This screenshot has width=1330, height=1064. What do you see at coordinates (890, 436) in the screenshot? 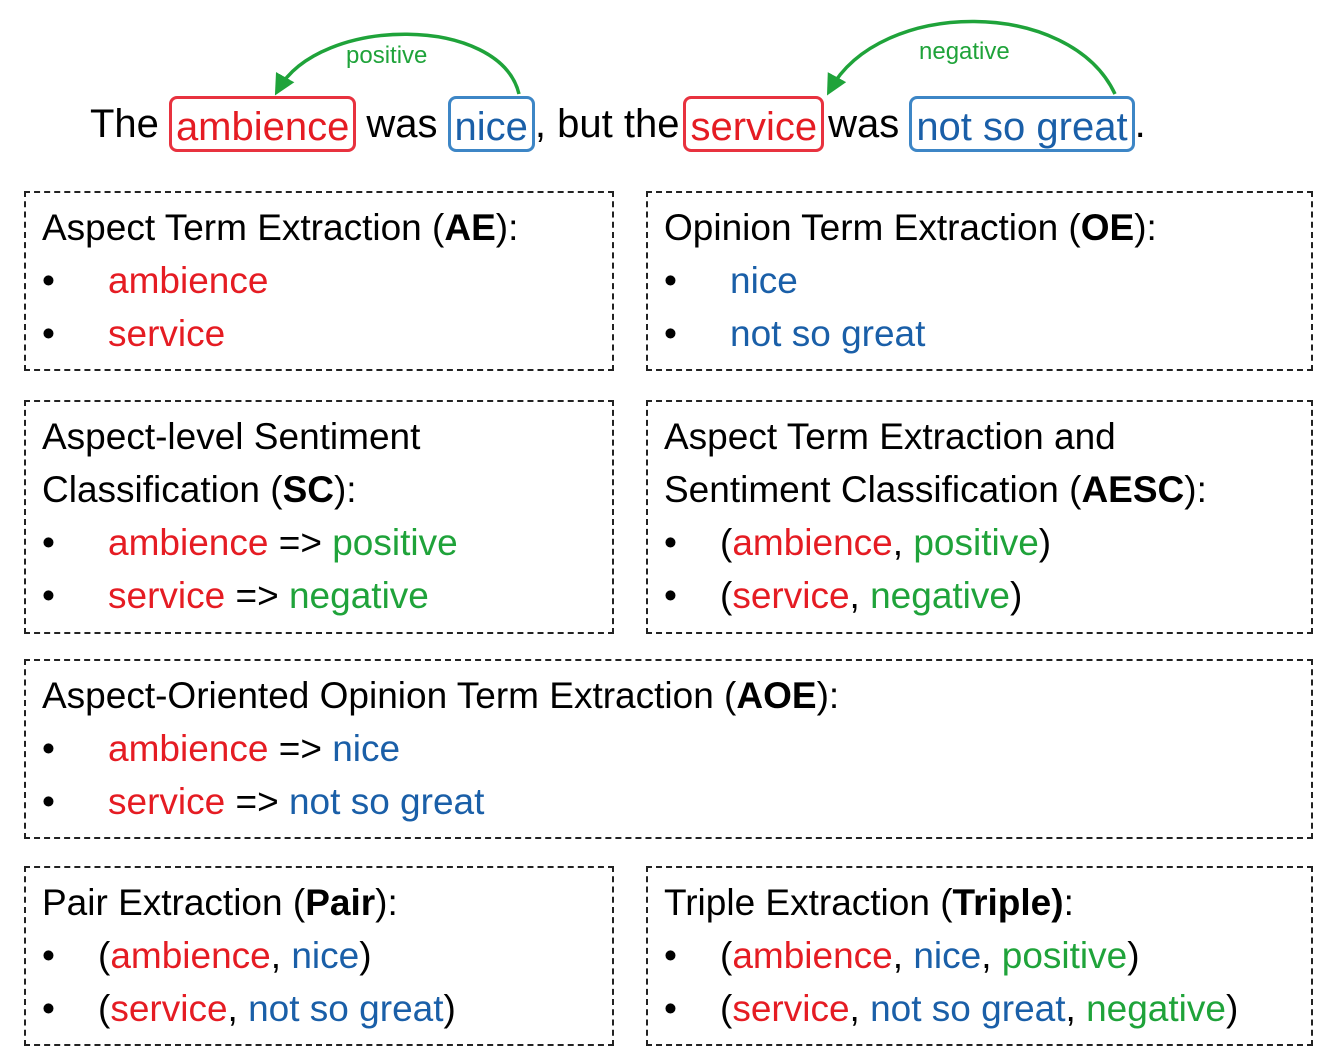
I see `task-title-line1: Aspect Term Extraction and` at bounding box center [890, 436].